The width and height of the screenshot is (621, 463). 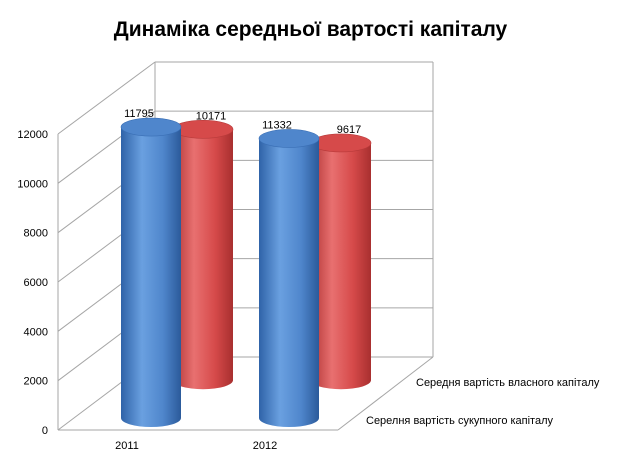 What do you see at coordinates (45, 431) in the screenshot?
I see `y-tick-label: 0` at bounding box center [45, 431].